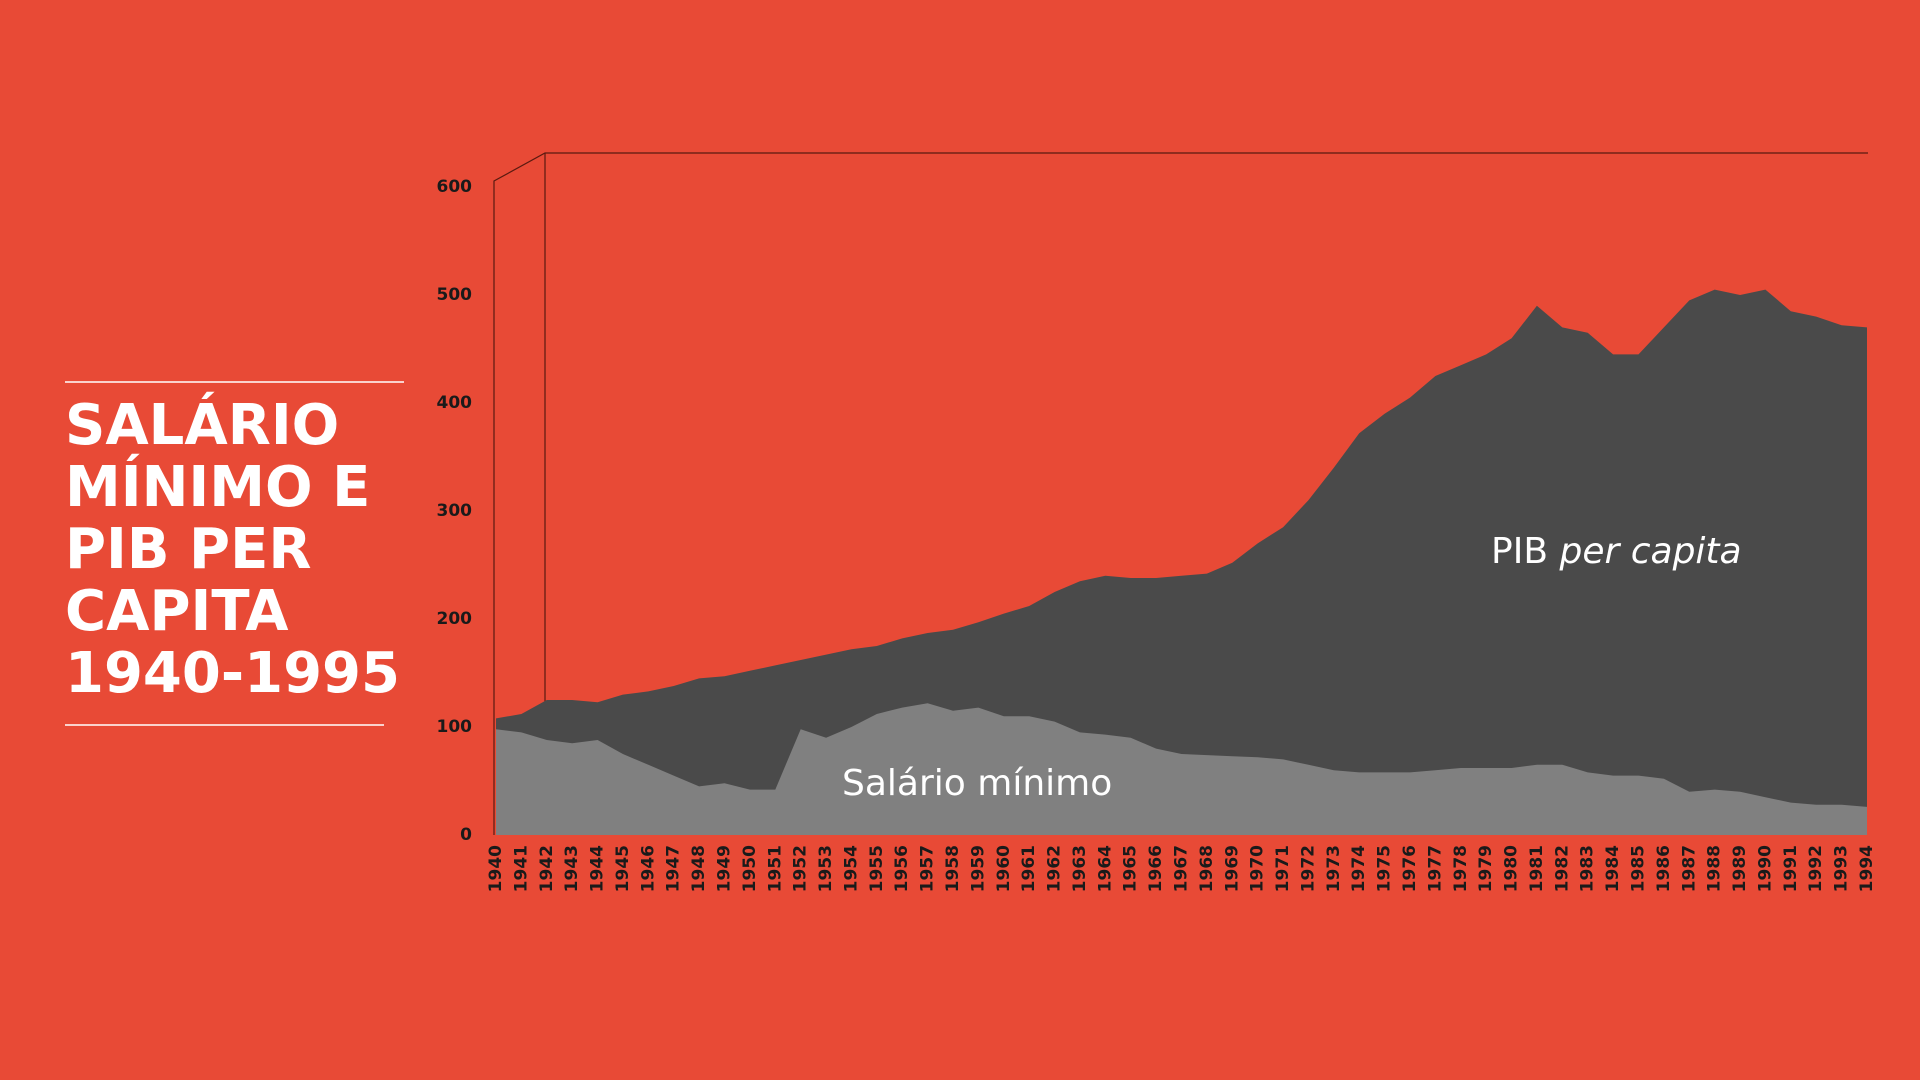 The width and height of the screenshot is (1920, 1080). What do you see at coordinates (928, 868) in the screenshot?
I see `x-tick-label: 1957` at bounding box center [928, 868].